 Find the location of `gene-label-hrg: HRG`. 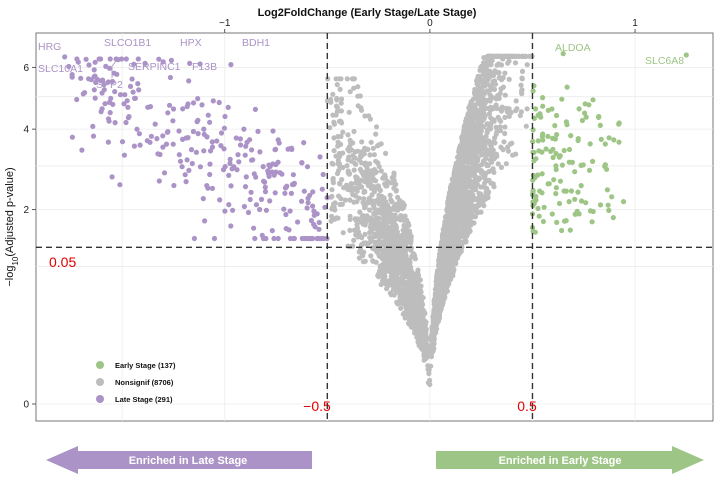

gene-label-hrg: HRG is located at coordinates (49, 47).